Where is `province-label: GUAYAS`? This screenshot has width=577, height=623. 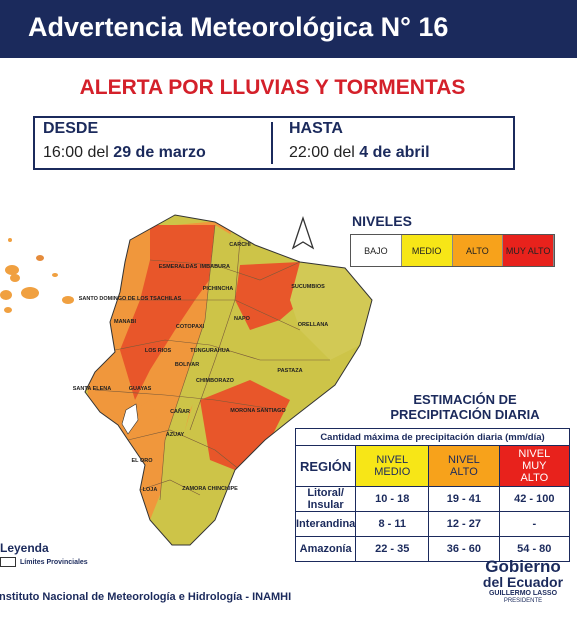
province-label: GUAYAS is located at coordinates (140, 389).